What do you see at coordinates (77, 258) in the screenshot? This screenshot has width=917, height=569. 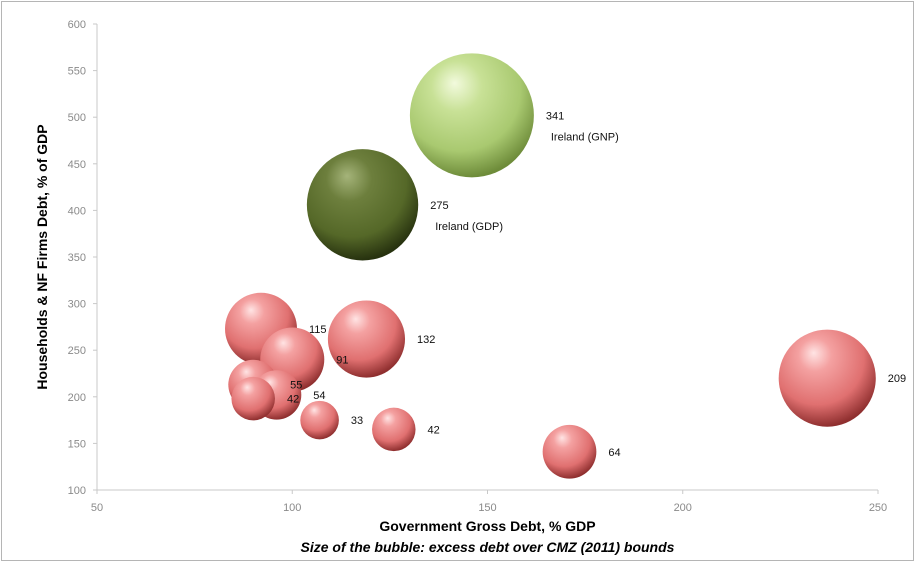 I see `y-tick-label: 350` at bounding box center [77, 258].